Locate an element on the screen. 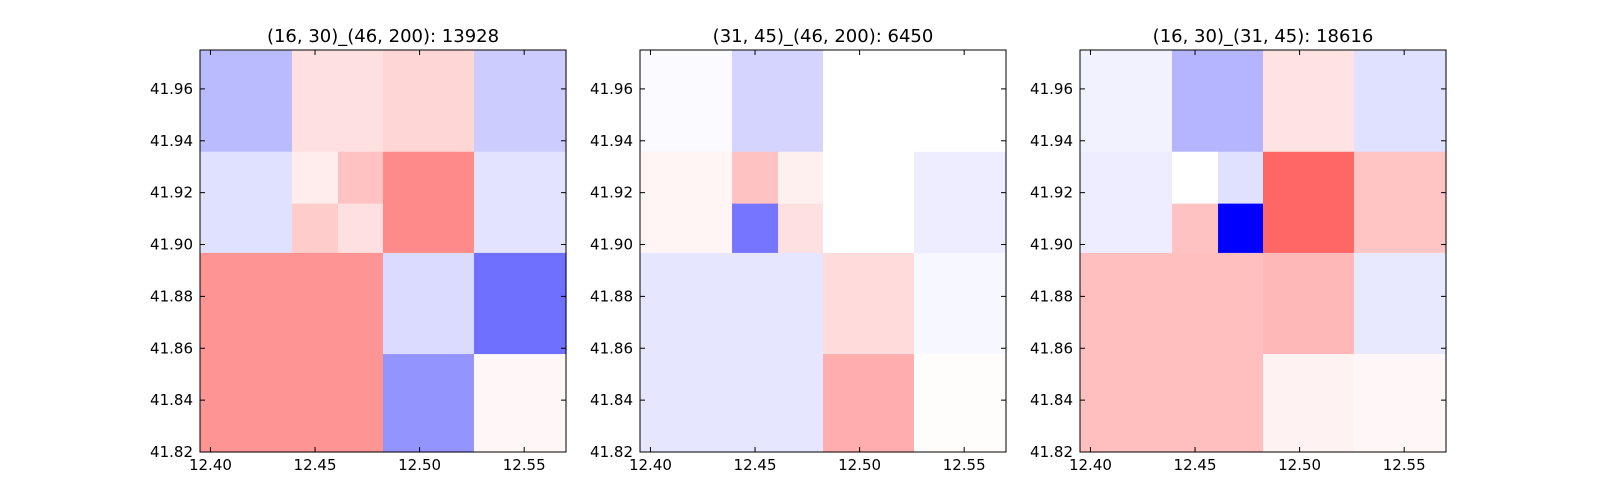  panel-title: (31, 45)_(46, 200): 6450 is located at coordinates (823, 36).